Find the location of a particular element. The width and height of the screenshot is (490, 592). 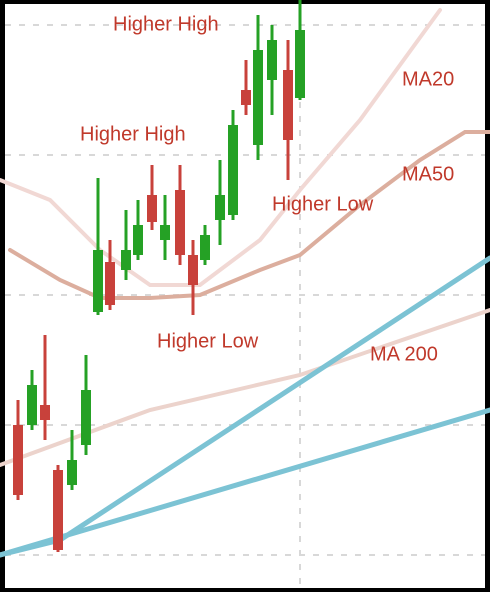

annotation: MA20 is located at coordinates (428, 79).